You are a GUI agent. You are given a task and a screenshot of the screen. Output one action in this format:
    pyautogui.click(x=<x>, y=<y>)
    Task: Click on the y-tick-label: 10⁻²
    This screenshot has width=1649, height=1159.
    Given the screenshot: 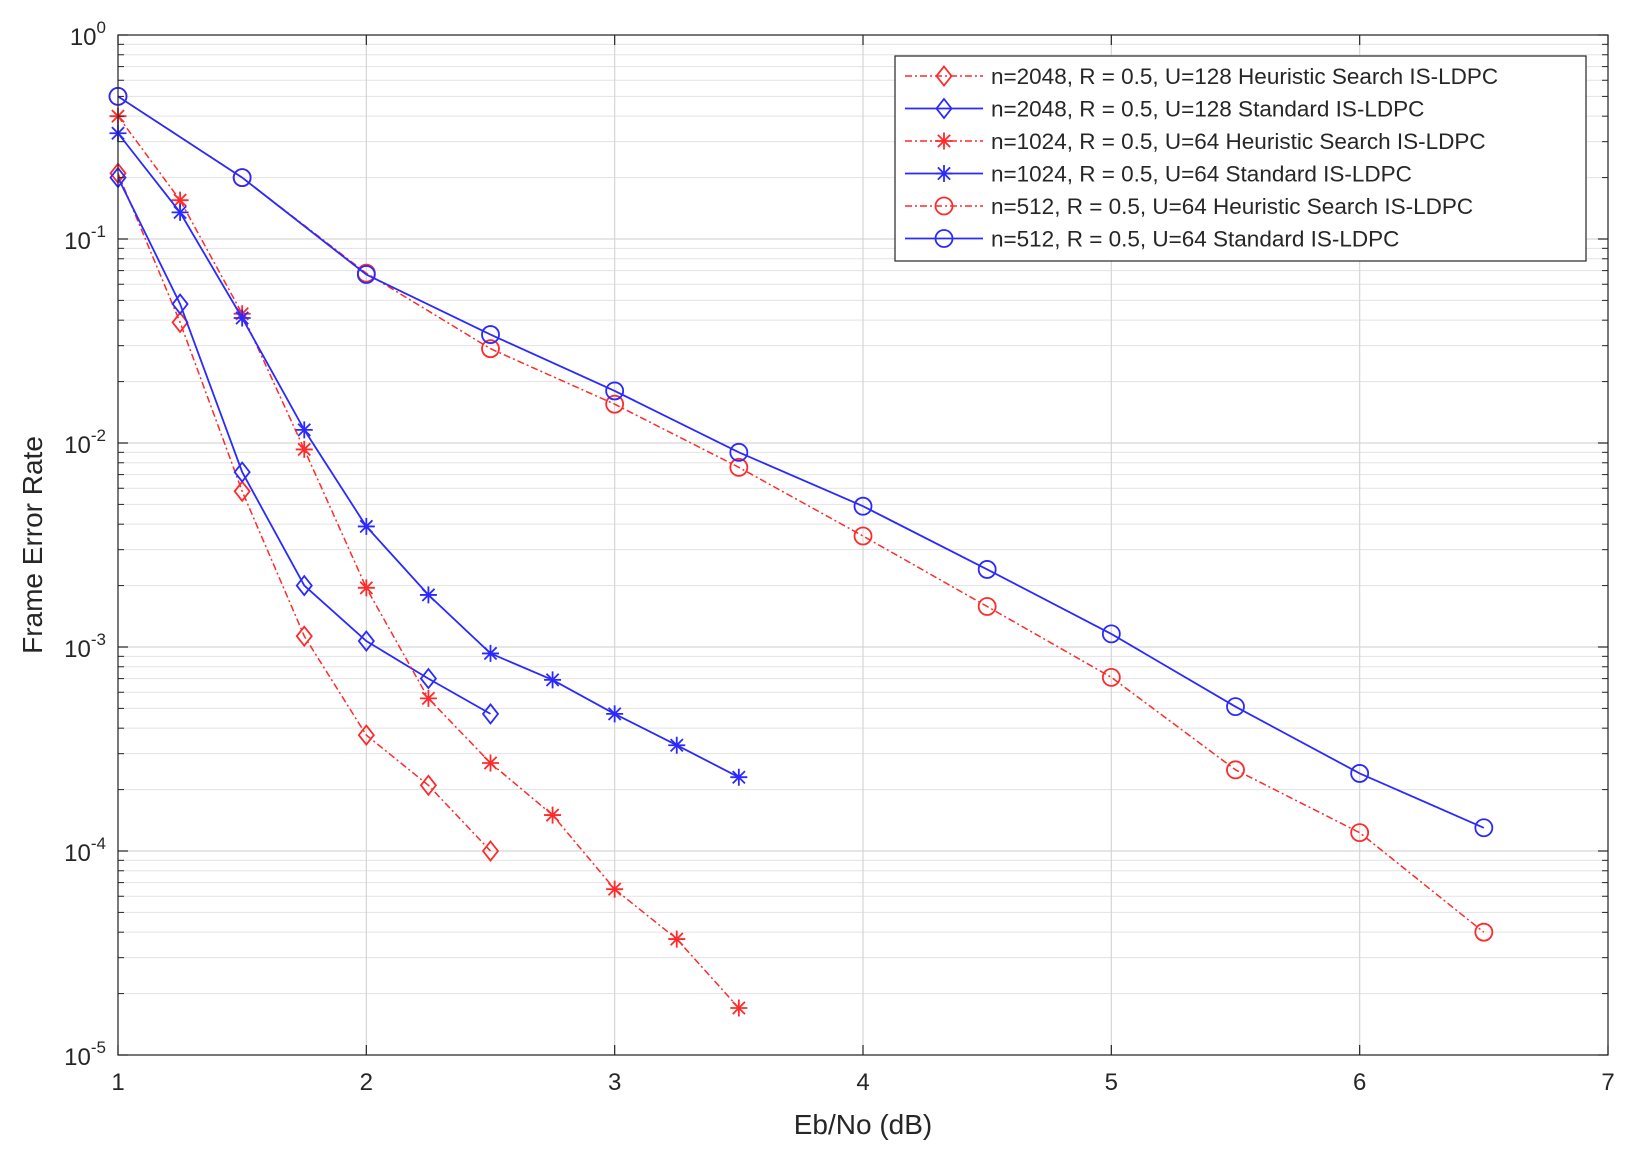 What is the action you would take?
    pyautogui.click(x=85, y=442)
    